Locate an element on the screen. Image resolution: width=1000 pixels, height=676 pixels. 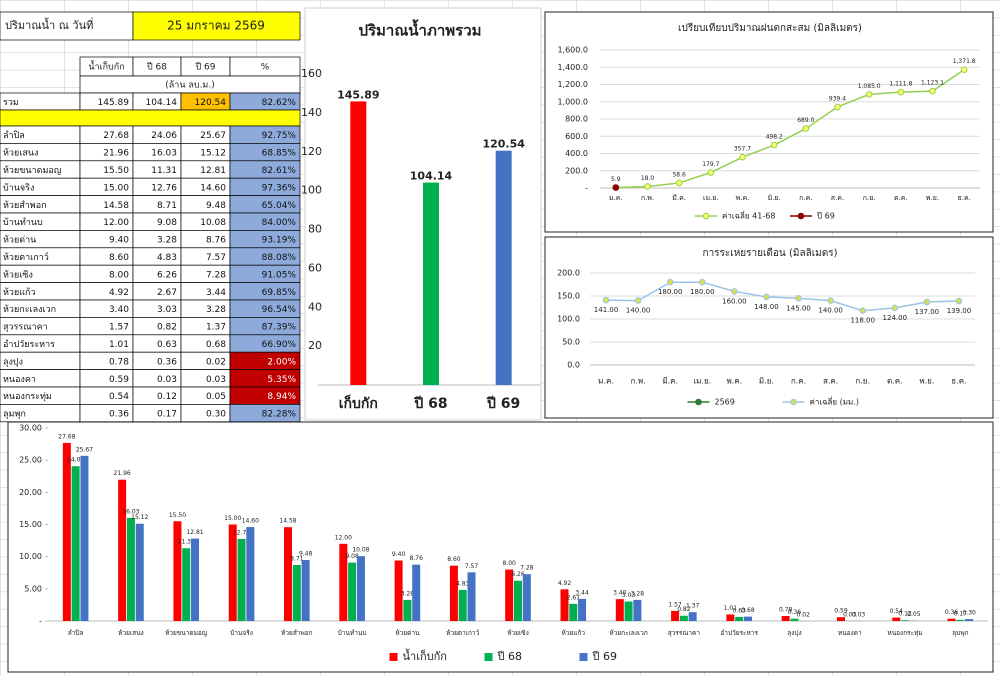
table-value: 66.90% is located at coordinates (279, 345).